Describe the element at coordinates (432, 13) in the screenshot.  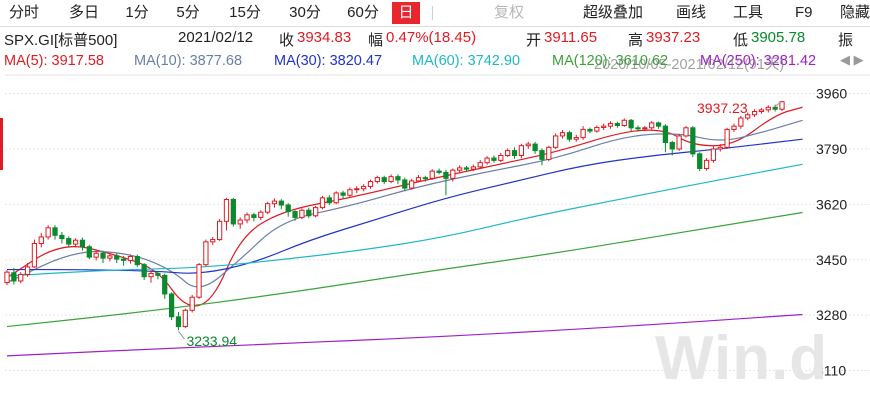
I see `toolbar-separator` at that location.